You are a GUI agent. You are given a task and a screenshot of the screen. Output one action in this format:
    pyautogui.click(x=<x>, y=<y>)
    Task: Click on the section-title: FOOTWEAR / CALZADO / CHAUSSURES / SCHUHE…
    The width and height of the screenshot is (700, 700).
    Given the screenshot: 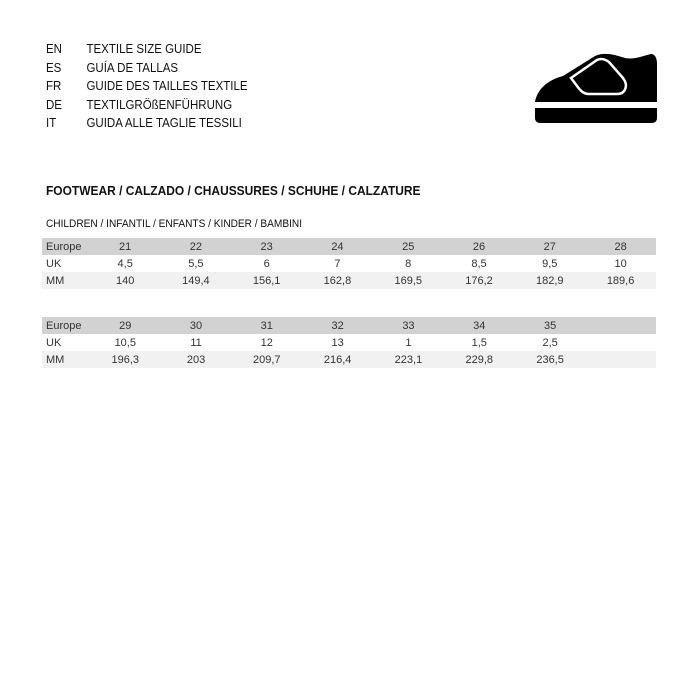 What is the action you would take?
    pyautogui.click(x=233, y=190)
    